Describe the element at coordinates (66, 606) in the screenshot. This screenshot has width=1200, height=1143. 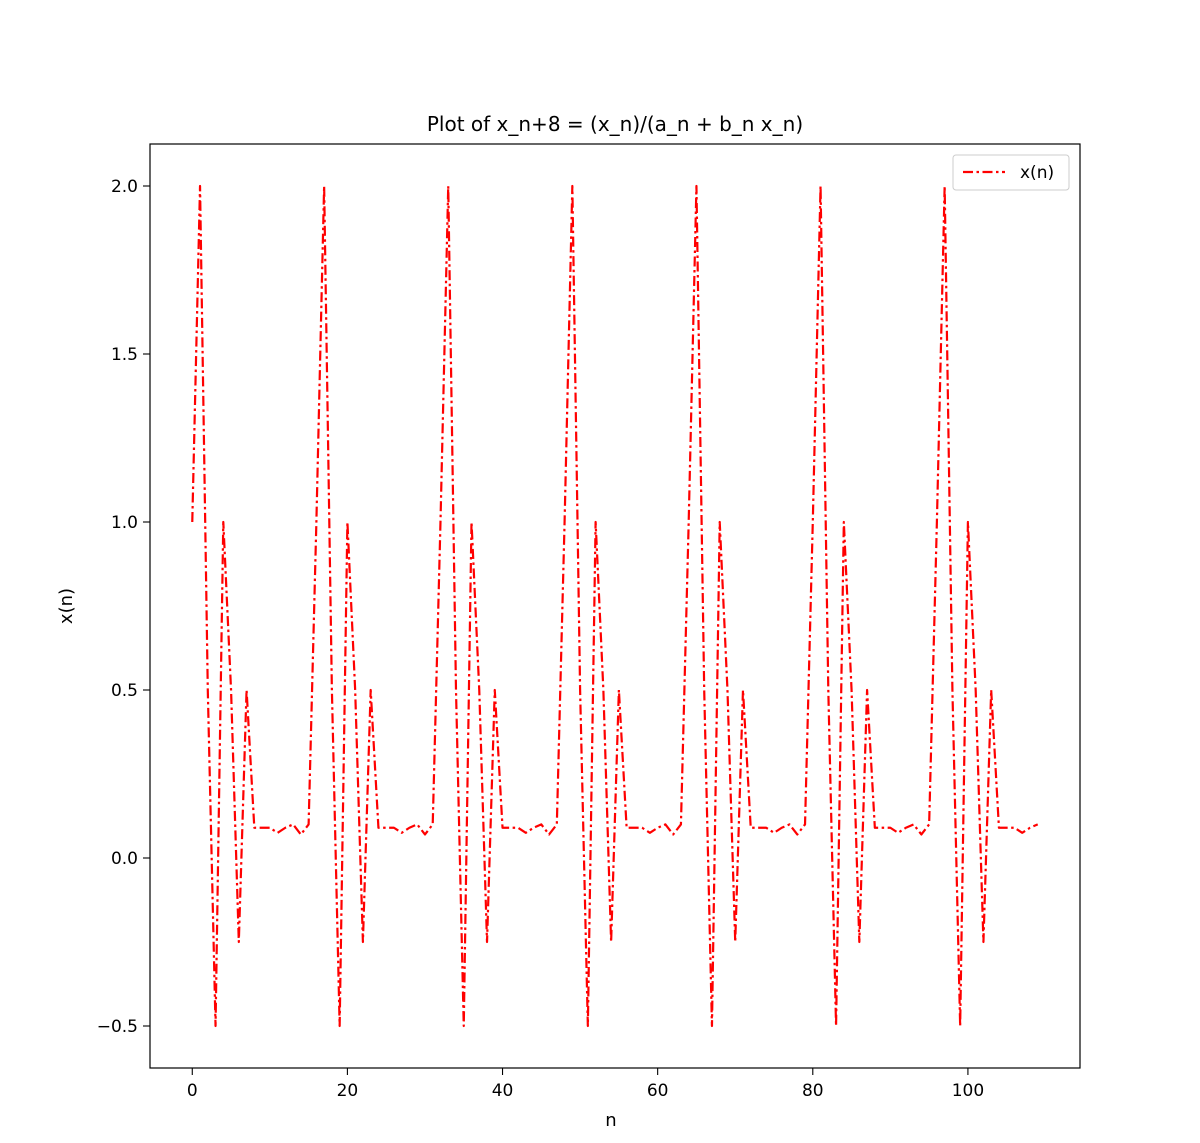
I see `y-axis-label: x(n)` at that location.